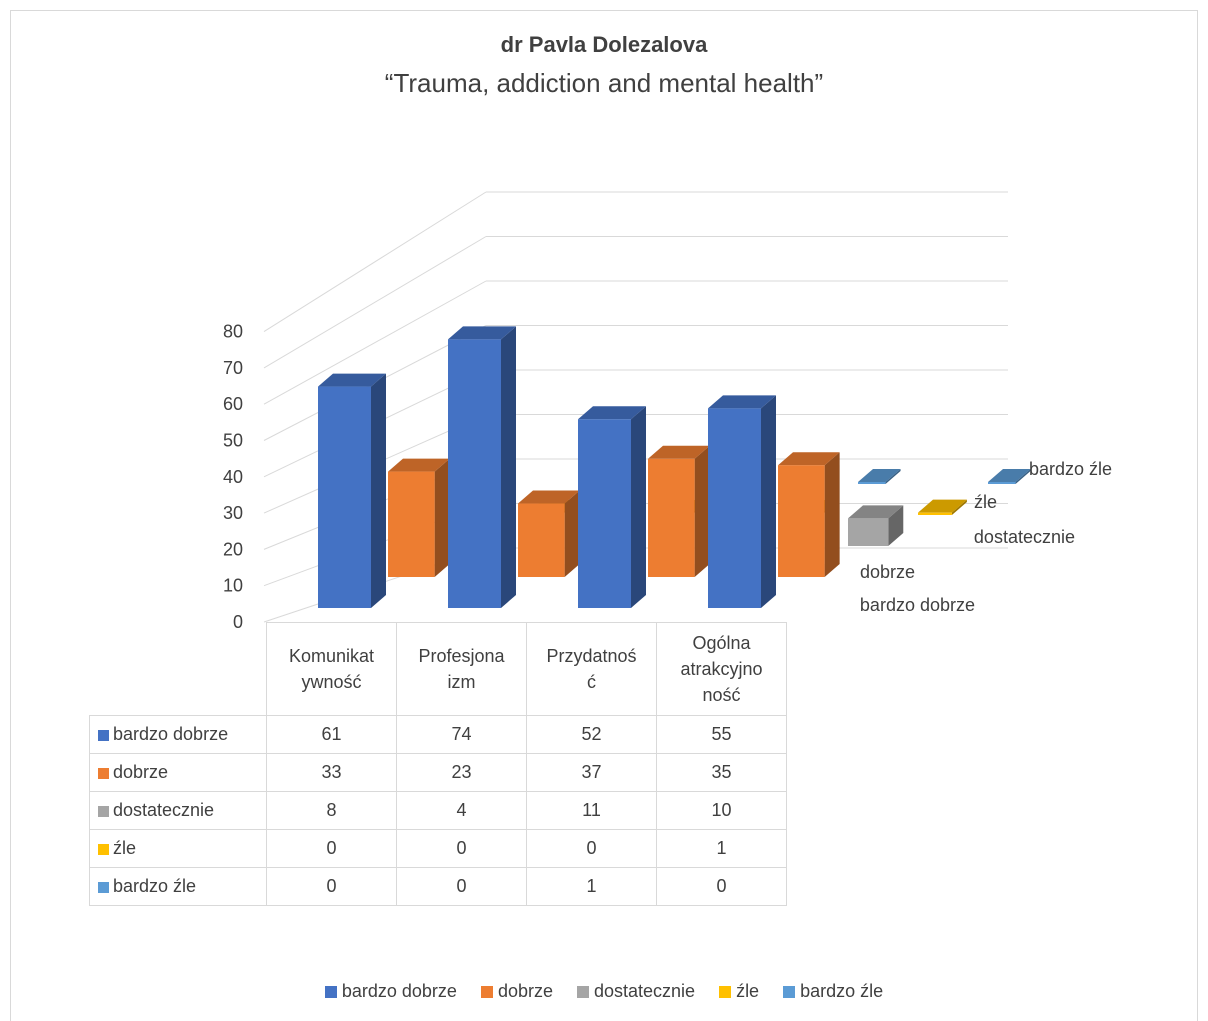 The image size is (1208, 1021). What do you see at coordinates (461, 734) in the screenshot?
I see `table-cell: 74` at bounding box center [461, 734].